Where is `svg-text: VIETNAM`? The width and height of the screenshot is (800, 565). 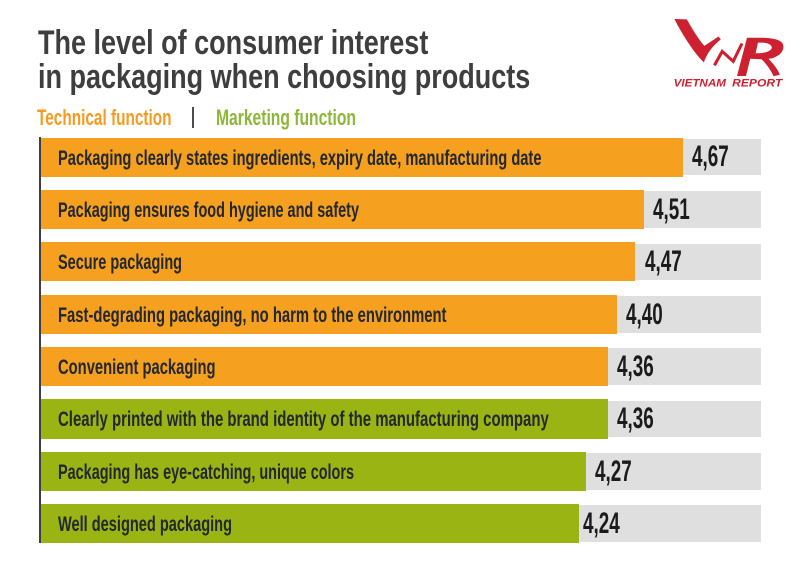 svg-text: VIETNAM is located at coordinates (701, 84).